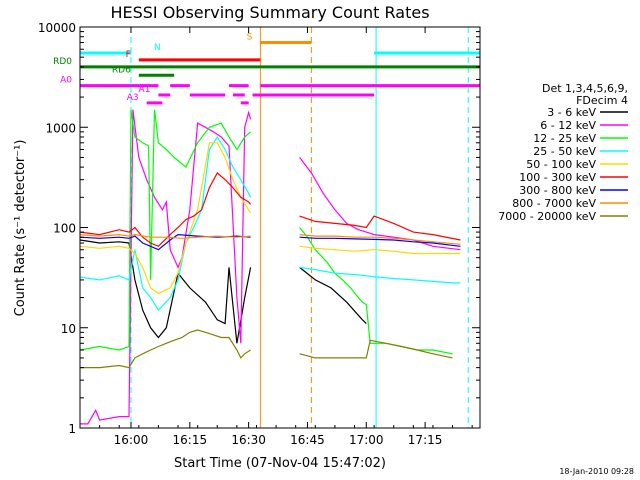 The width and height of the screenshot is (640, 480). I want to click on y-tick-label-1: 10, so click(68, 329).